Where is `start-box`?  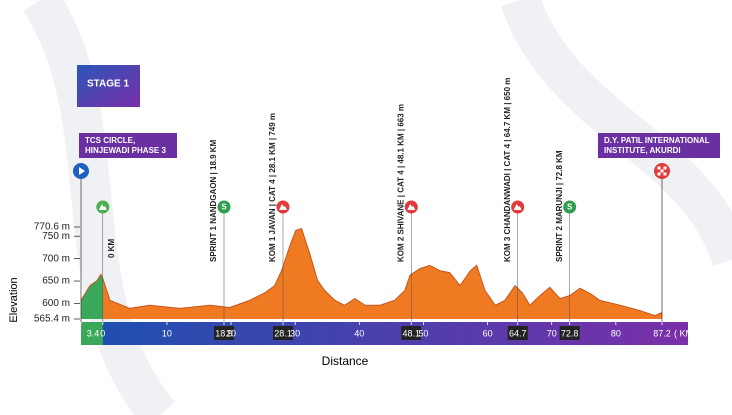
start-box is located at coordinates (128, 145).